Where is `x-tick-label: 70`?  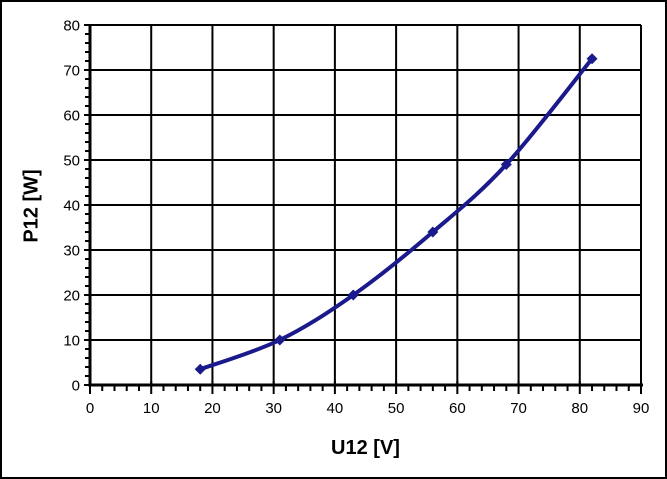 x-tick-label: 70 is located at coordinates (518, 408).